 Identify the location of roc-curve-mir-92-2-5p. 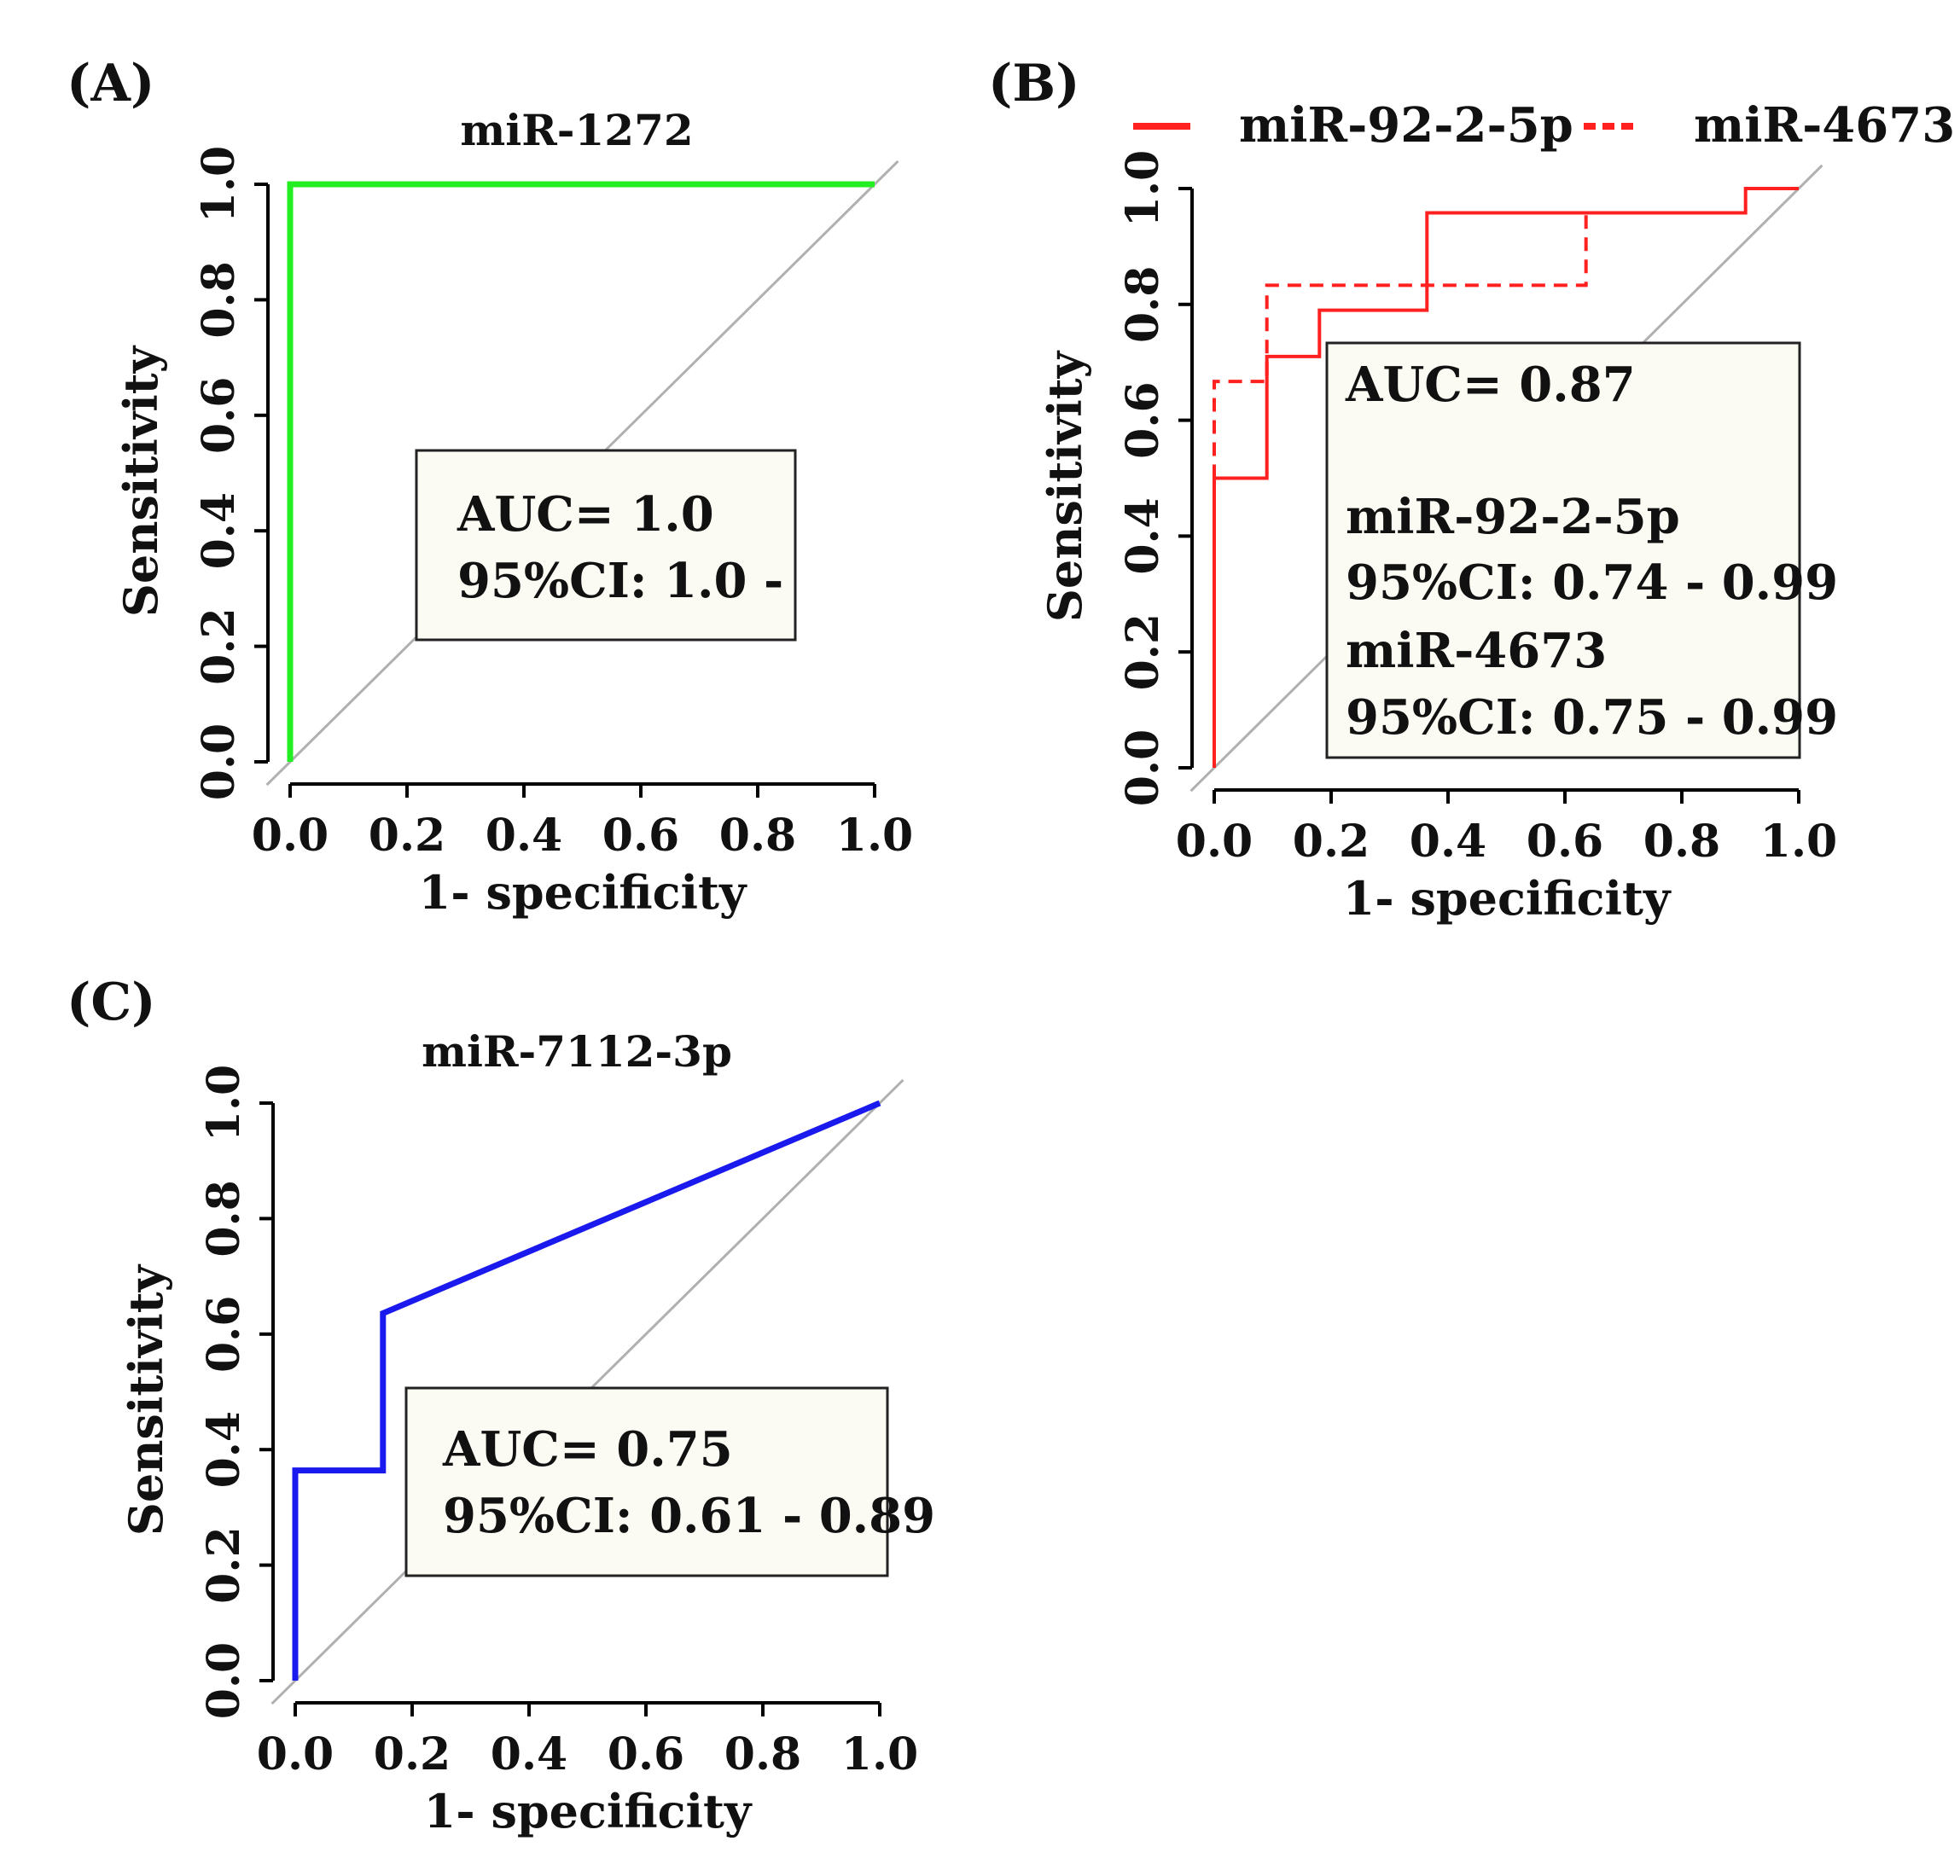
(1506, 477).